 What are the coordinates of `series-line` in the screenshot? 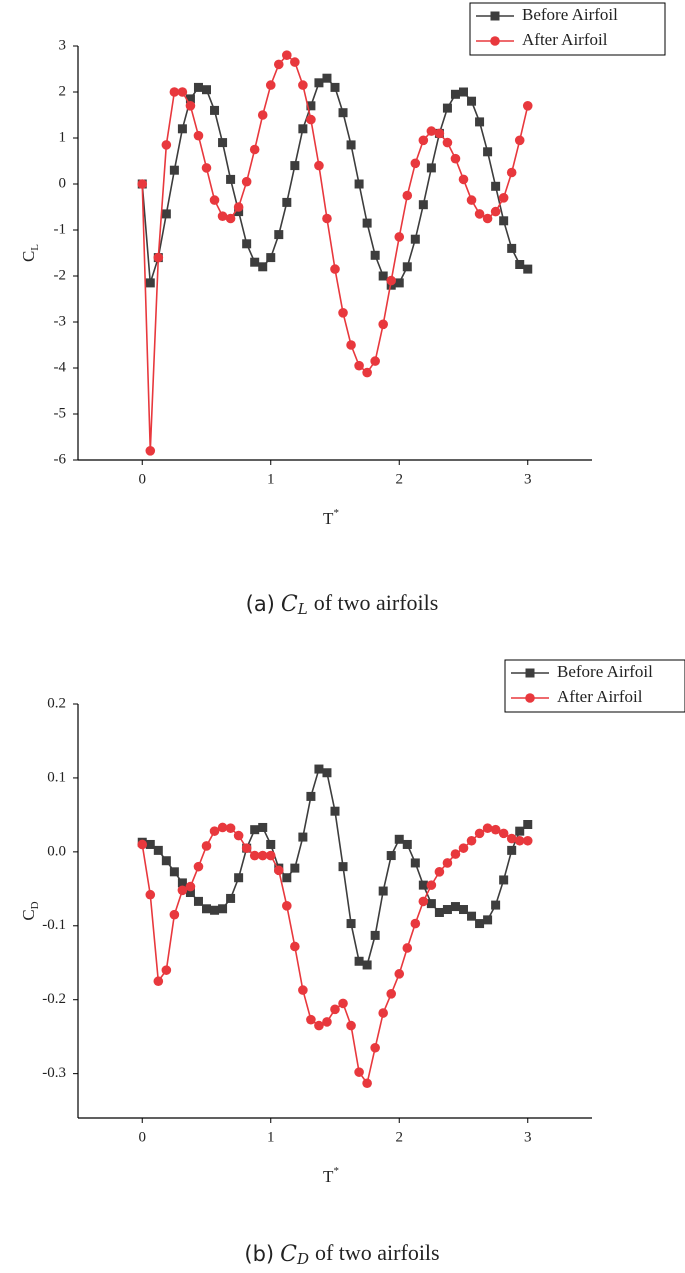 It's located at (335, 182).